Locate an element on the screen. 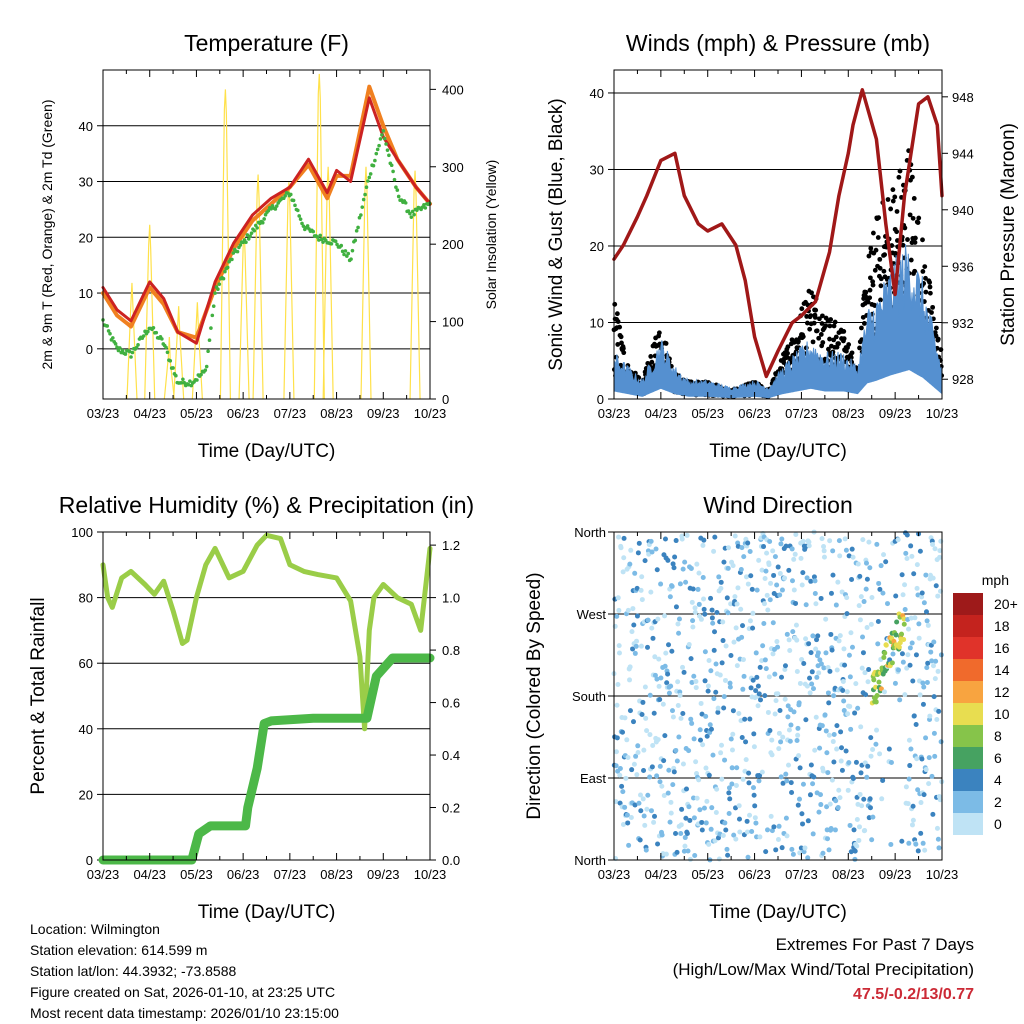 Image resolution: width=1024 pixels, height=1024 pixels. colorbar-label: 16 is located at coordinates (1002, 648).